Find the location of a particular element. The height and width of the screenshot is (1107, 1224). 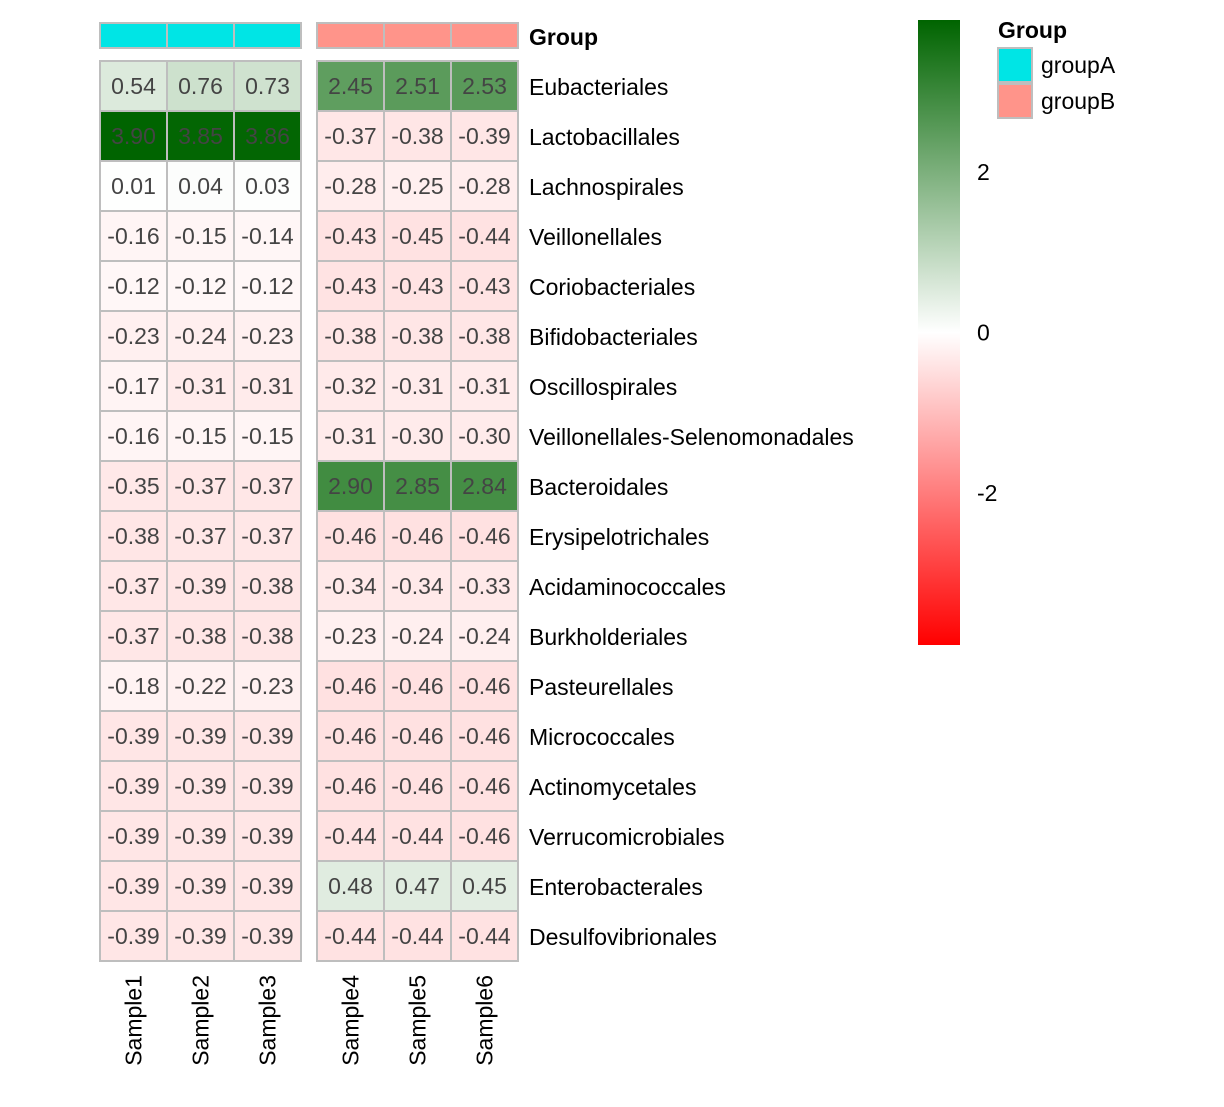

row-label: Enterobacterales is located at coordinates (616, 887).